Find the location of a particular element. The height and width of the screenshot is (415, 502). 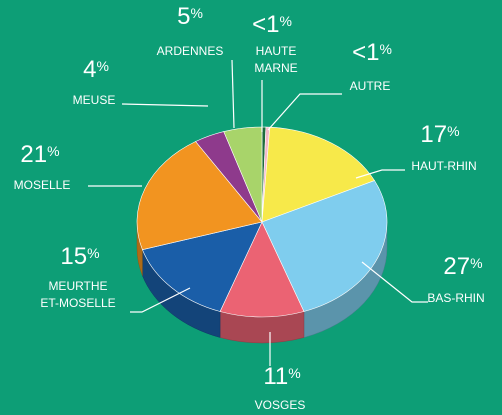

value-label: 17% is located at coordinates (439, 134).